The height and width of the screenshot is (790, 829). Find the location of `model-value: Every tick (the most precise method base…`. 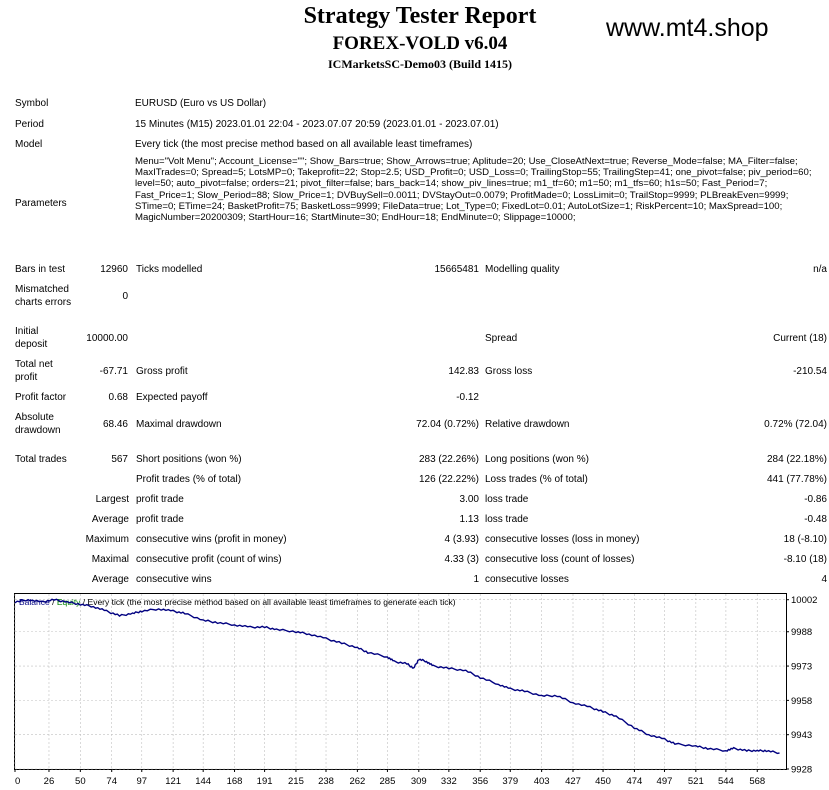

model-value: Every tick (the most precise method base… is located at coordinates (304, 144).